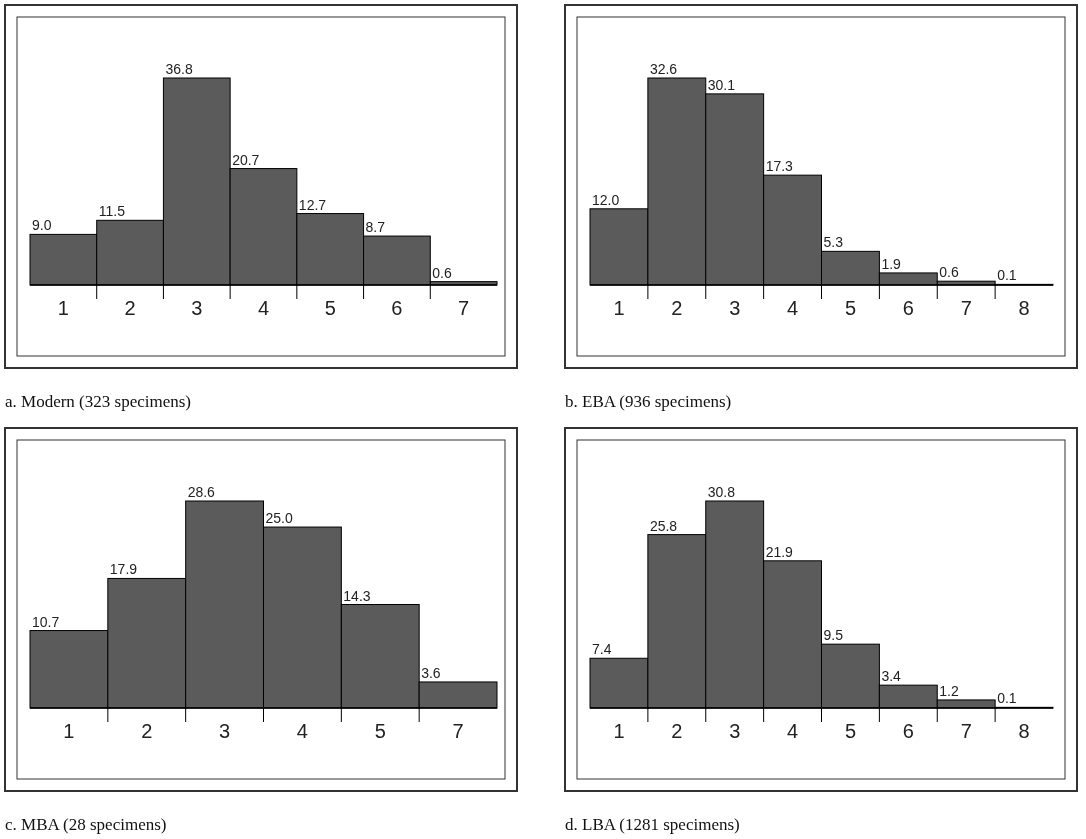  What do you see at coordinates (663, 525) in the screenshot?
I see `data-label: 25.8` at bounding box center [663, 525].